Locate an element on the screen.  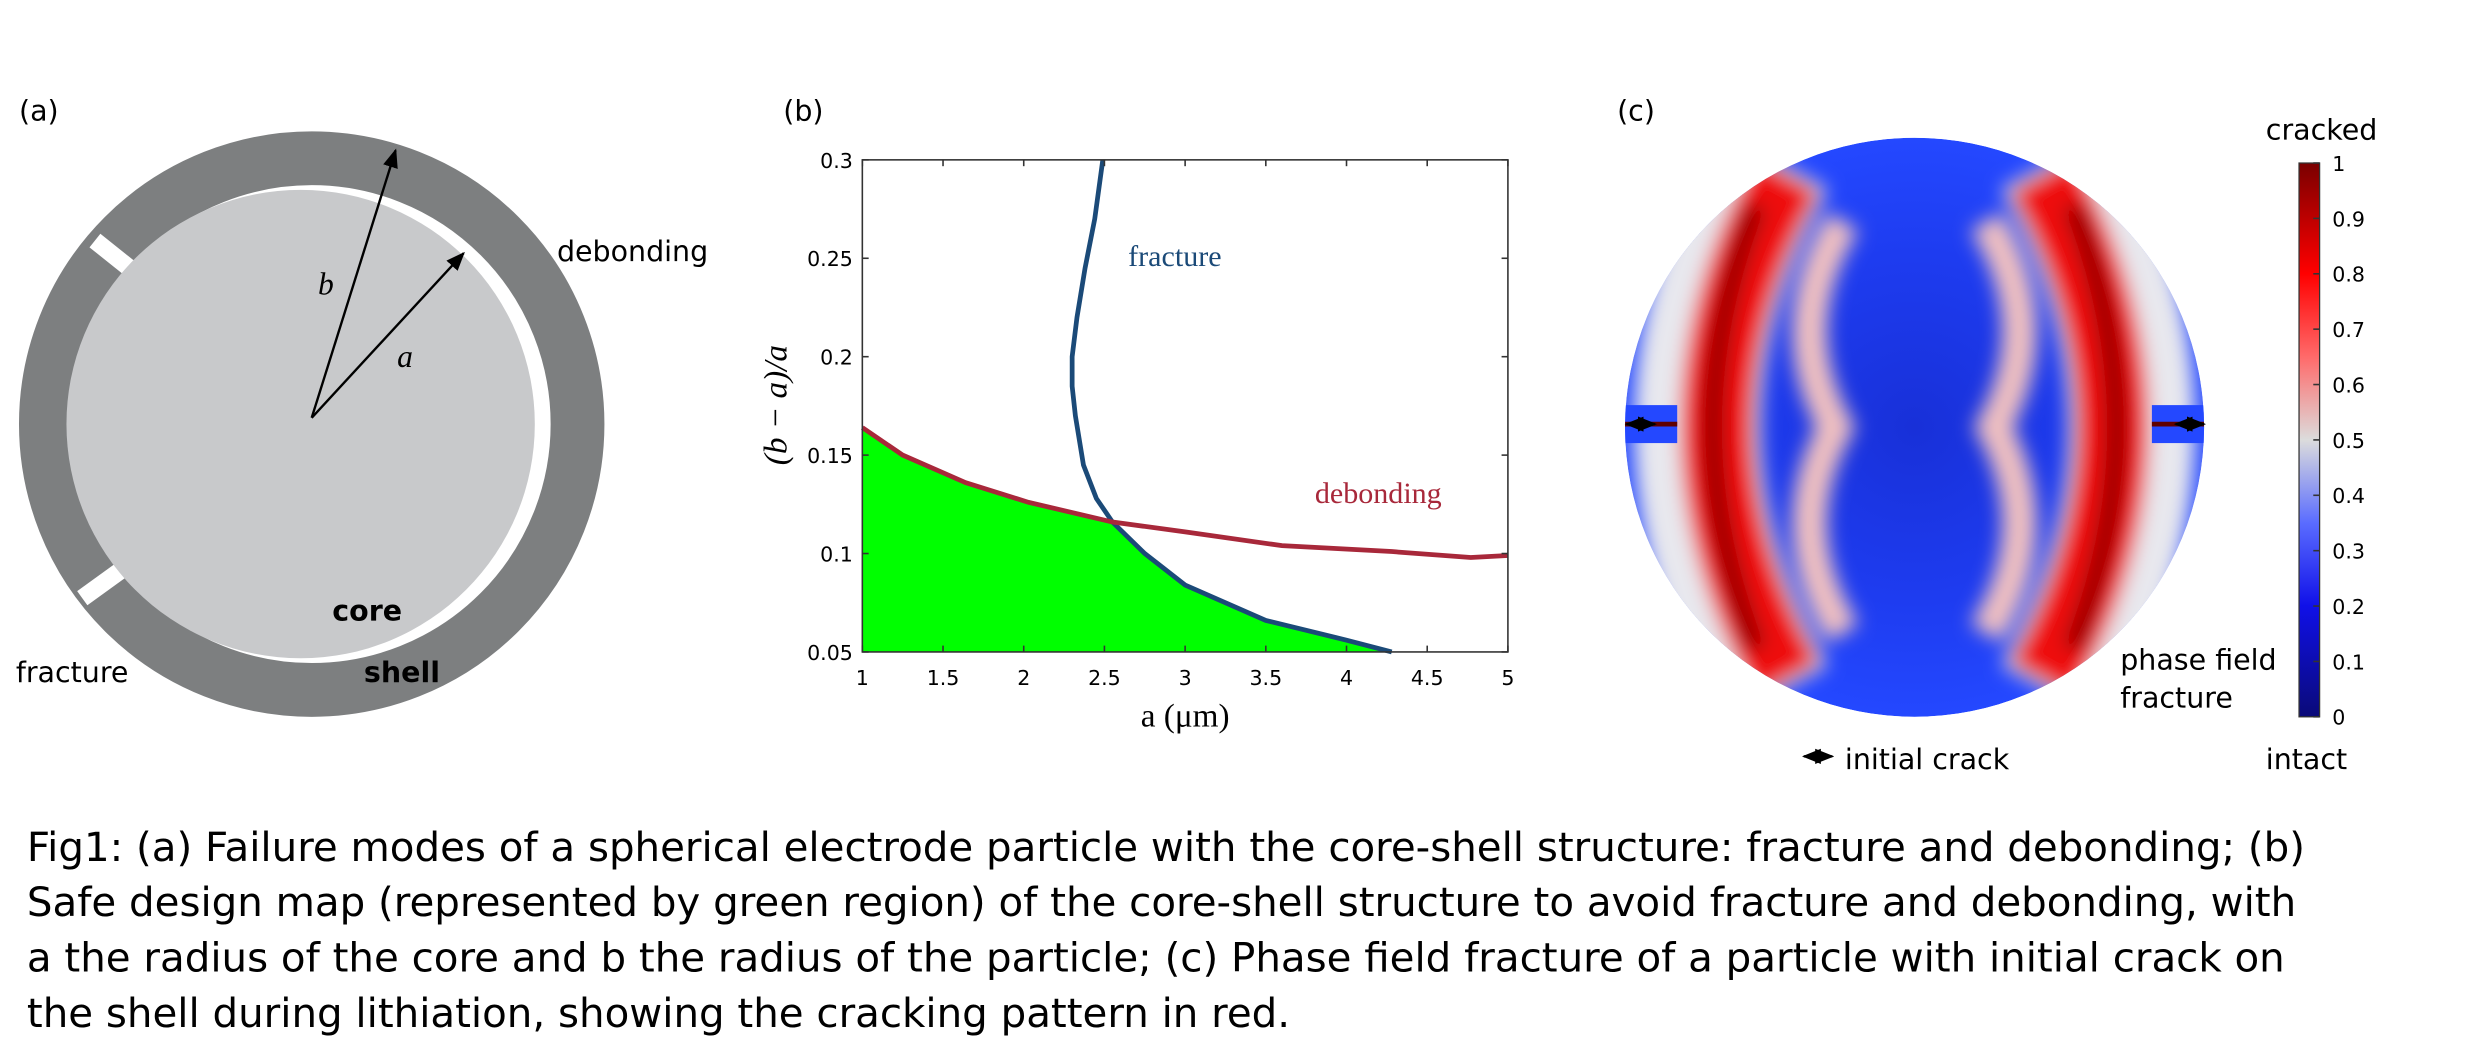
x-tick-label: 2.5 is located at coordinates (1104, 678).